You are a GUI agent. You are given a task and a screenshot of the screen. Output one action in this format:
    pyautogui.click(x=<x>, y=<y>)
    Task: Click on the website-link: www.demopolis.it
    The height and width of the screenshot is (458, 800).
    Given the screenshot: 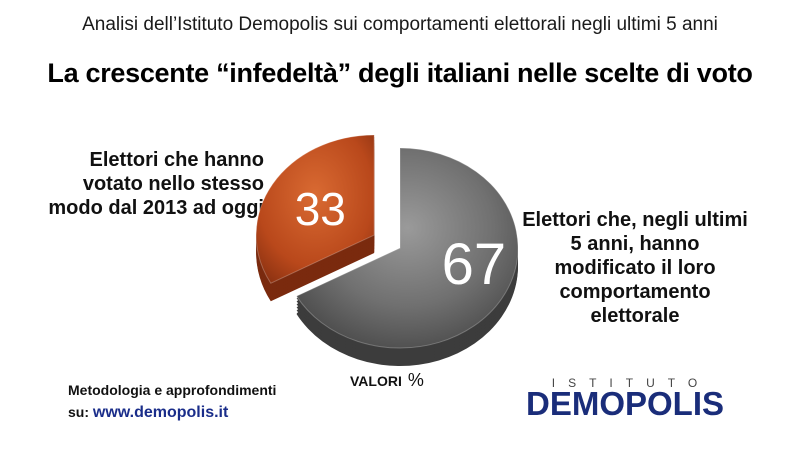 What is the action you would take?
    pyautogui.click(x=160, y=412)
    